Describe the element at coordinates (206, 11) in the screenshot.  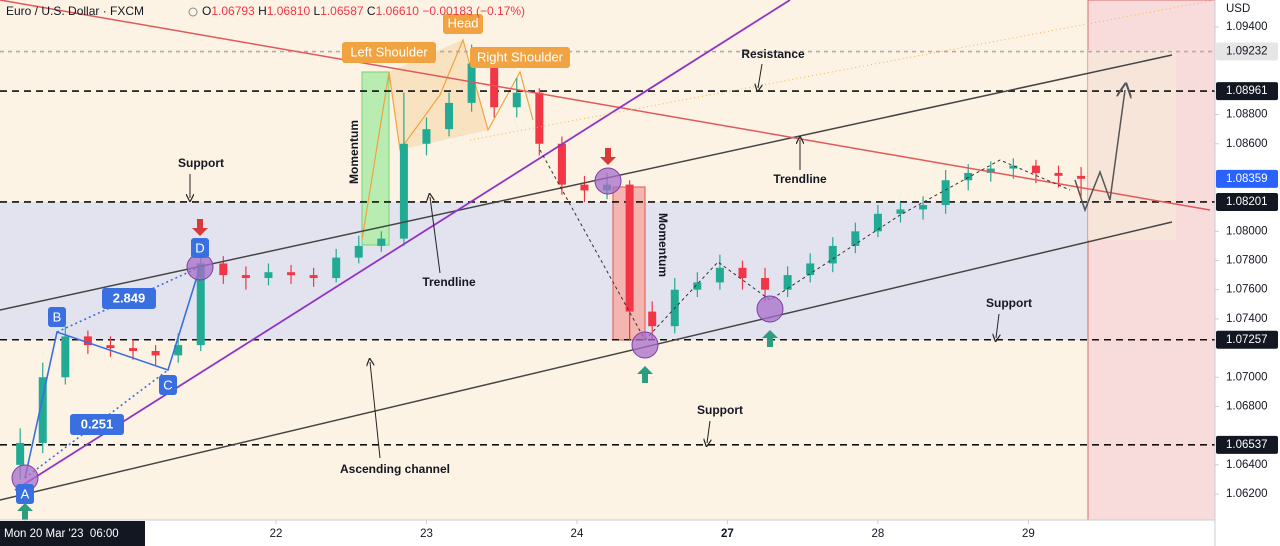
I see `ohlc-key: O` at that location.